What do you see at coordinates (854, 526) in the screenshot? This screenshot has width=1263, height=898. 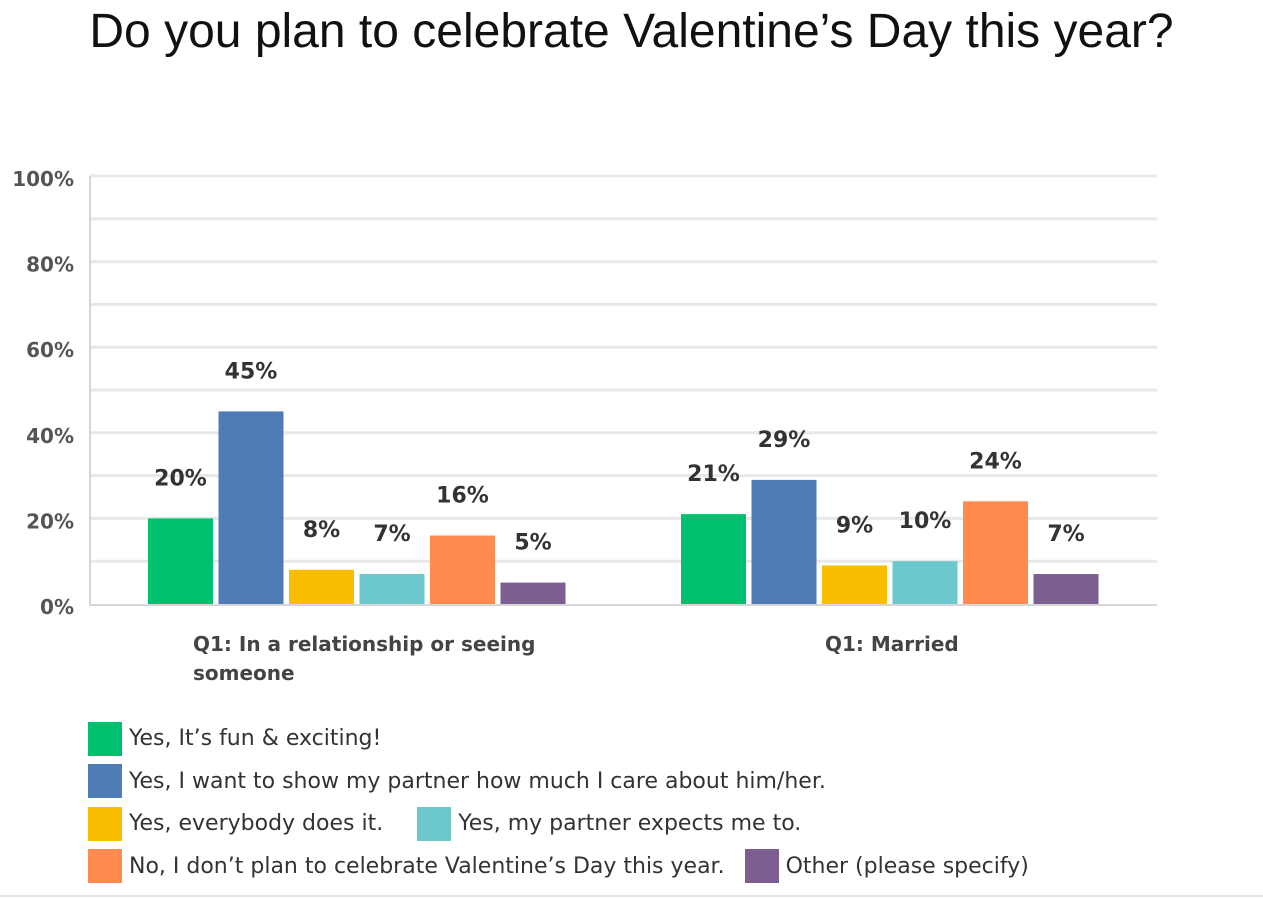 I see `data-label: 9%` at bounding box center [854, 526].